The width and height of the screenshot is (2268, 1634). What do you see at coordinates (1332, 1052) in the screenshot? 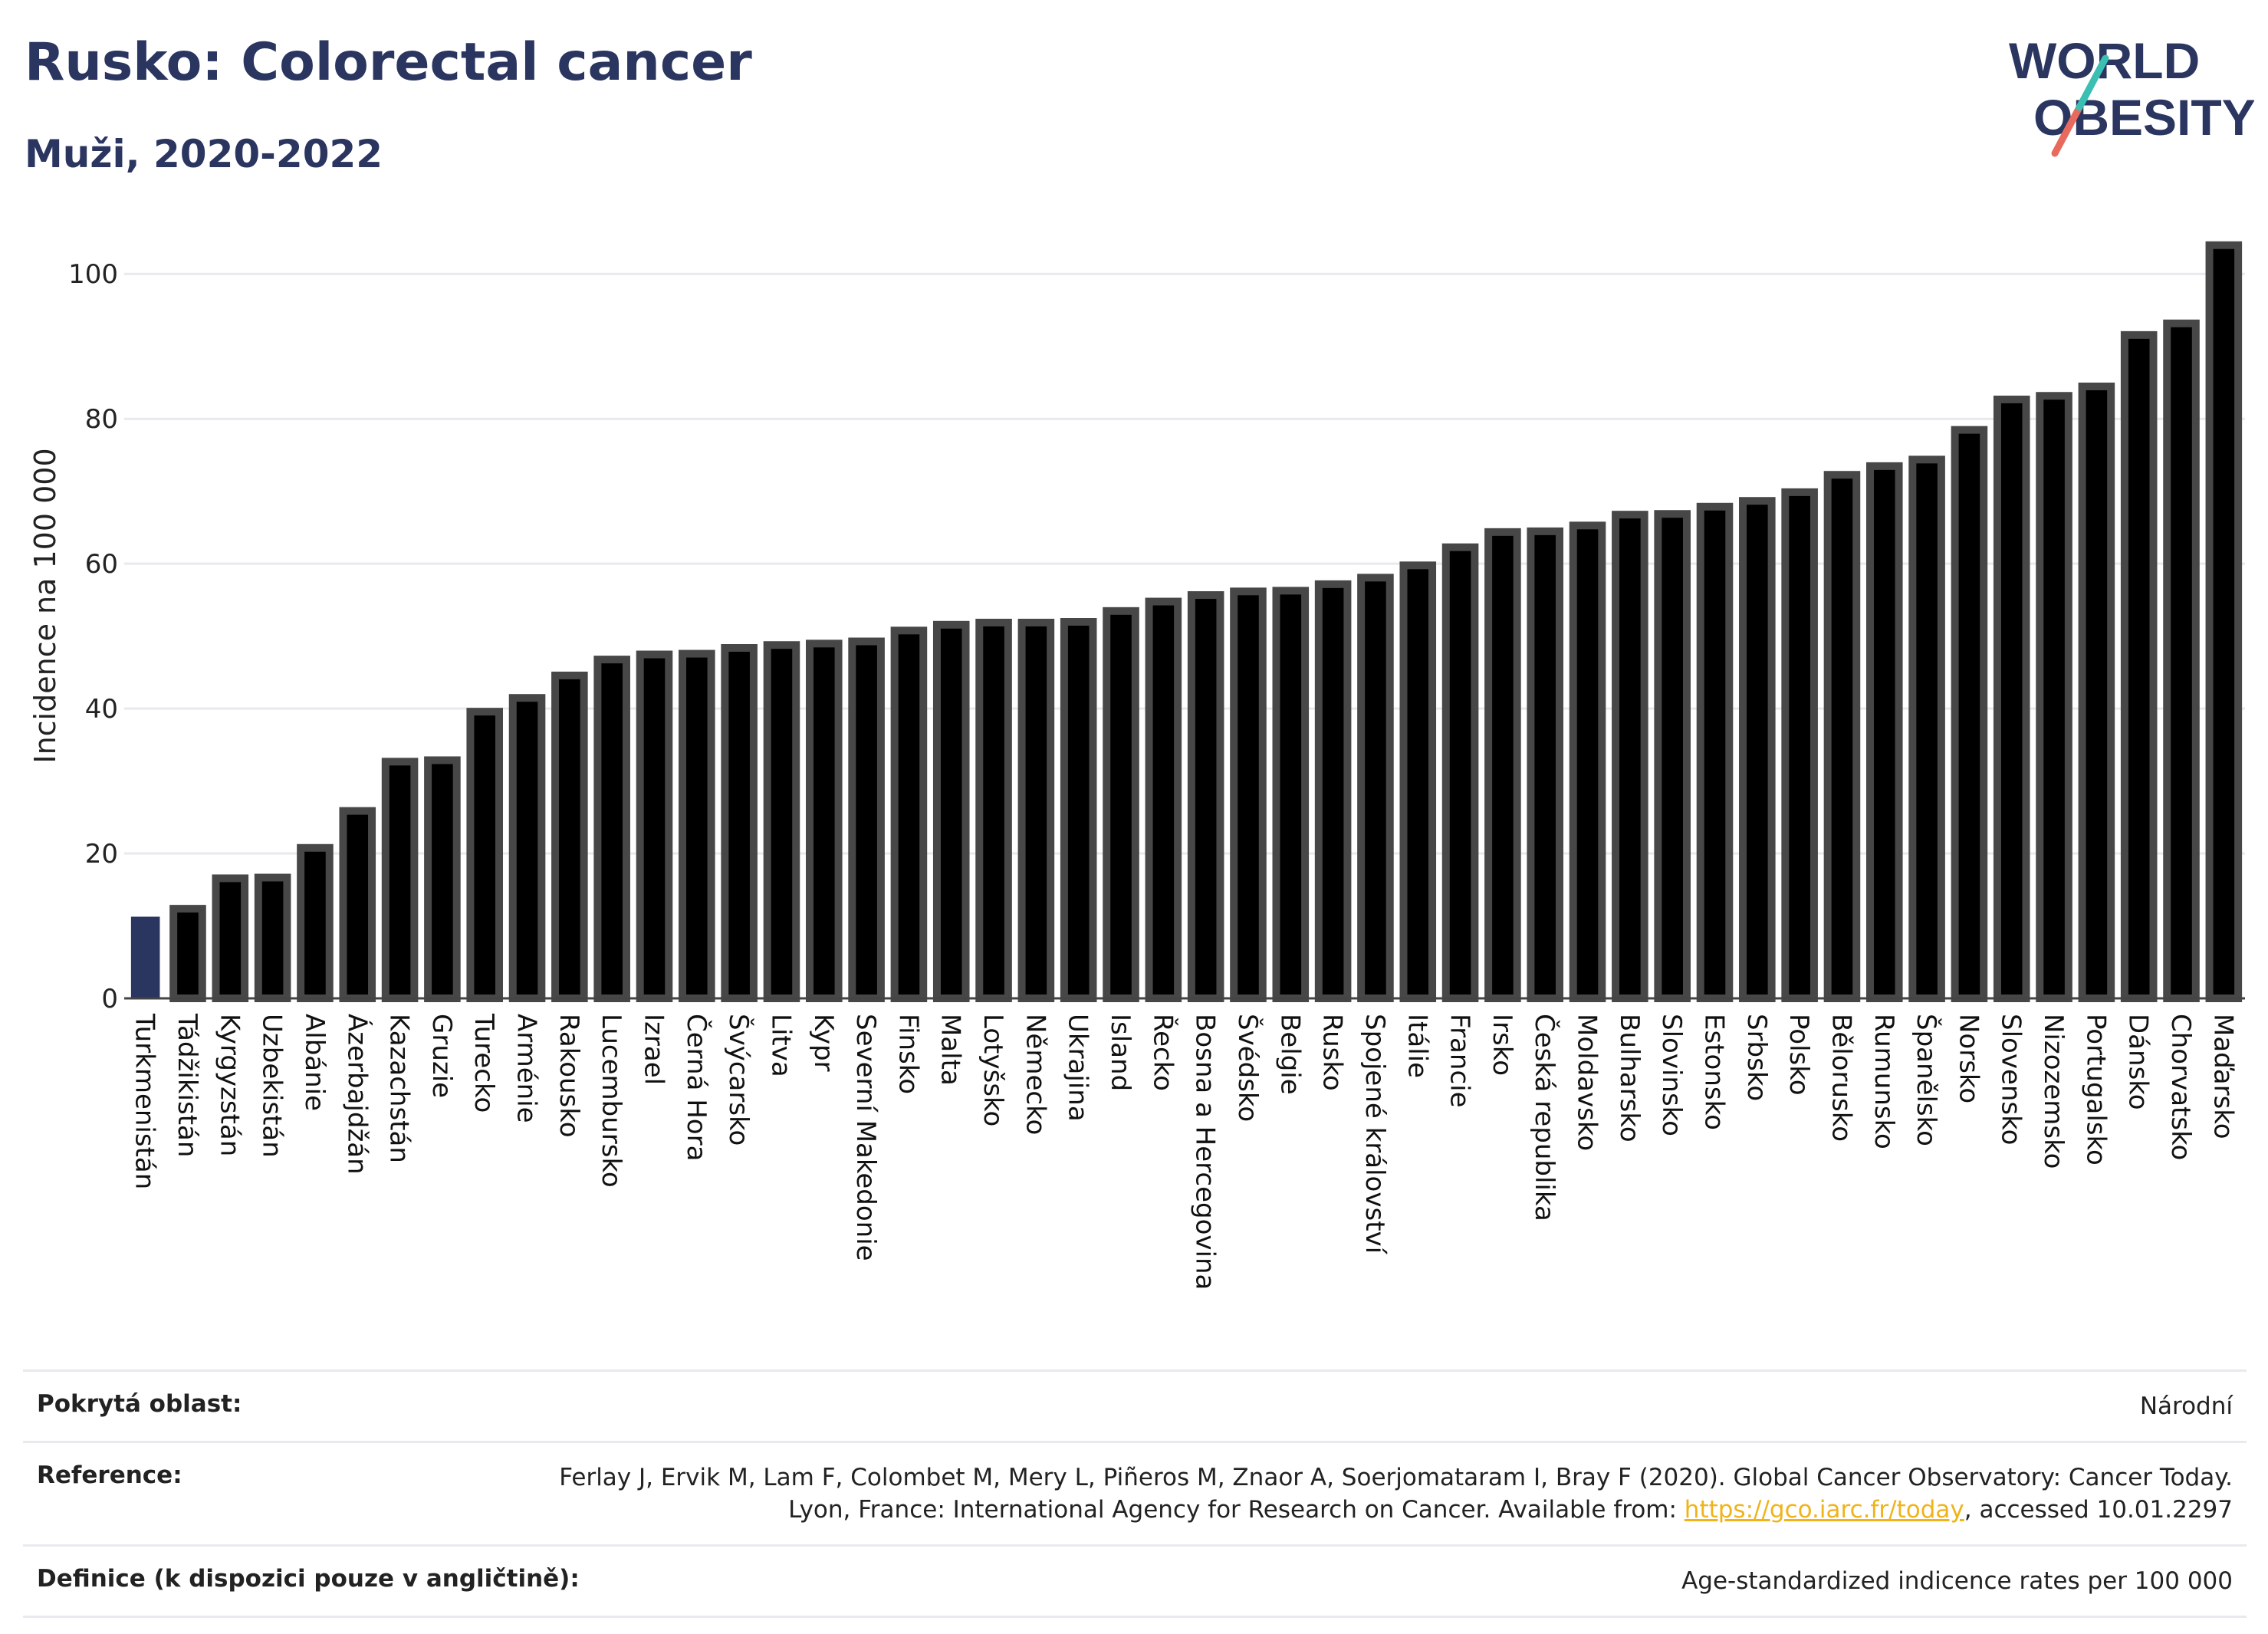
I see `x-tick-label: Rusko` at bounding box center [1332, 1052].